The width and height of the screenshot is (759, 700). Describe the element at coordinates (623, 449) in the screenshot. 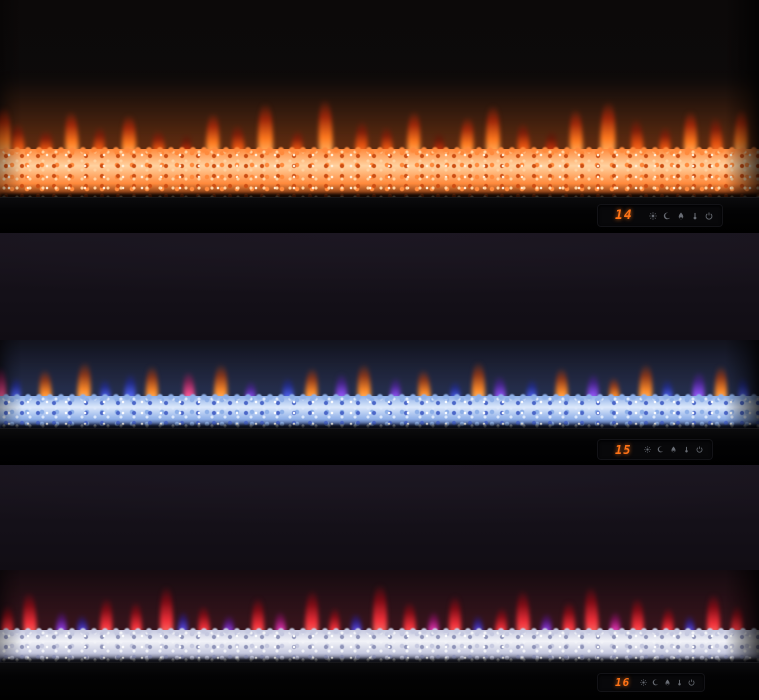

I see `temperature-readout: 15` at that location.